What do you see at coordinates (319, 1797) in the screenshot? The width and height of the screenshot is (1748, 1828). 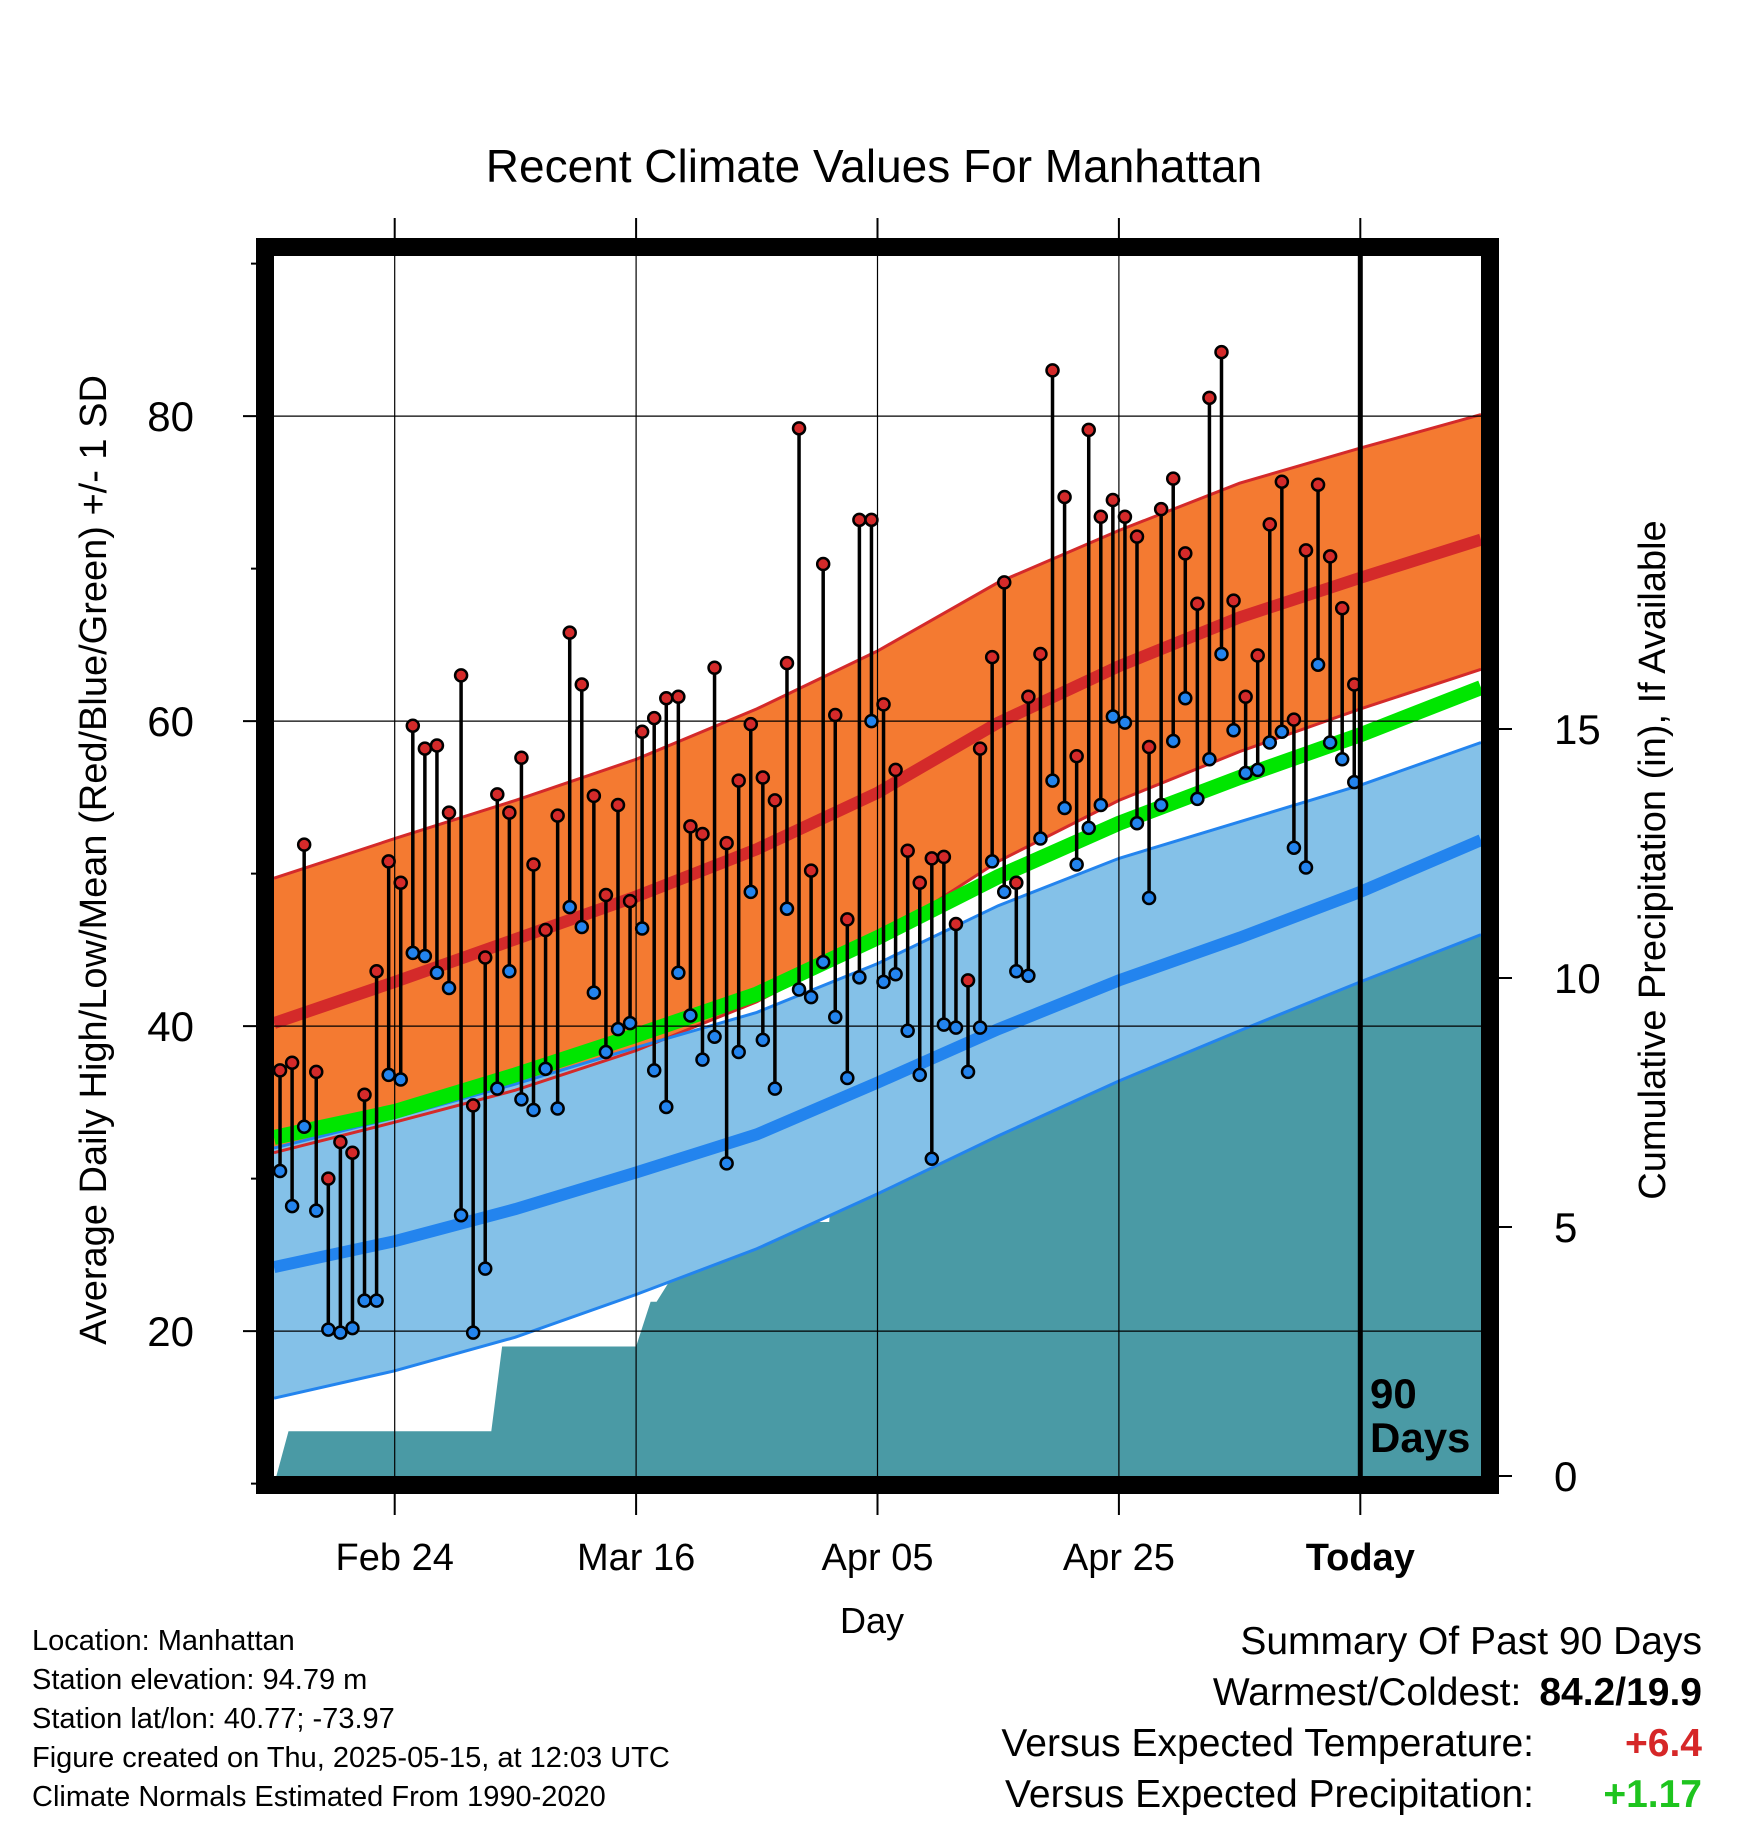 I see `normals-text: Climate Normals Estimated From 1990-2020` at bounding box center [319, 1797].